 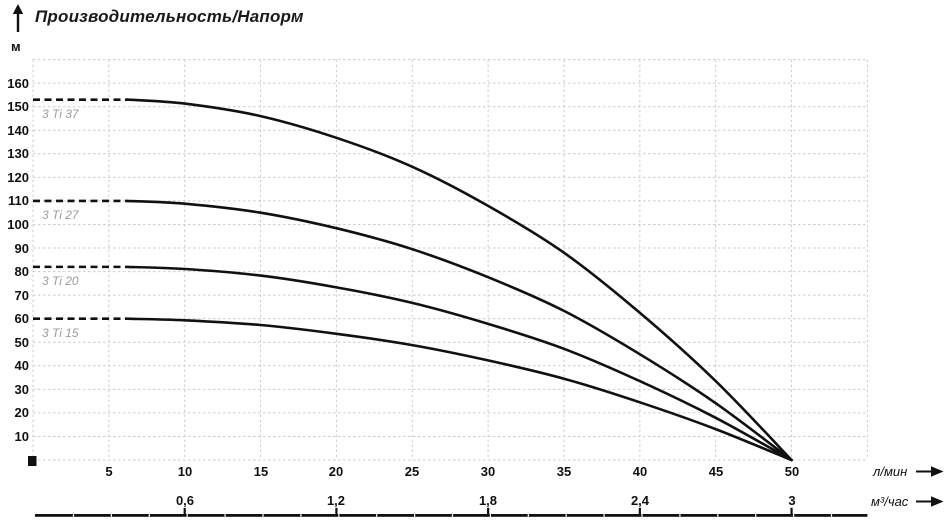 What do you see at coordinates (890, 501) in the screenshot?
I see `x-axis-secondary-unit-label: м³/час` at bounding box center [890, 501].